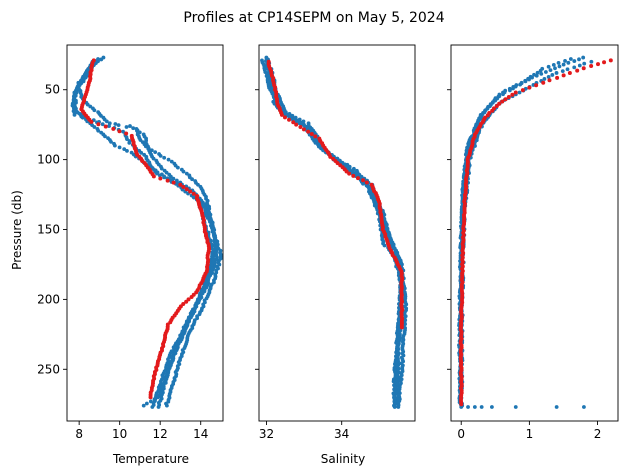  I want to click on temperature-x-tick-label: 8, so click(79, 434).